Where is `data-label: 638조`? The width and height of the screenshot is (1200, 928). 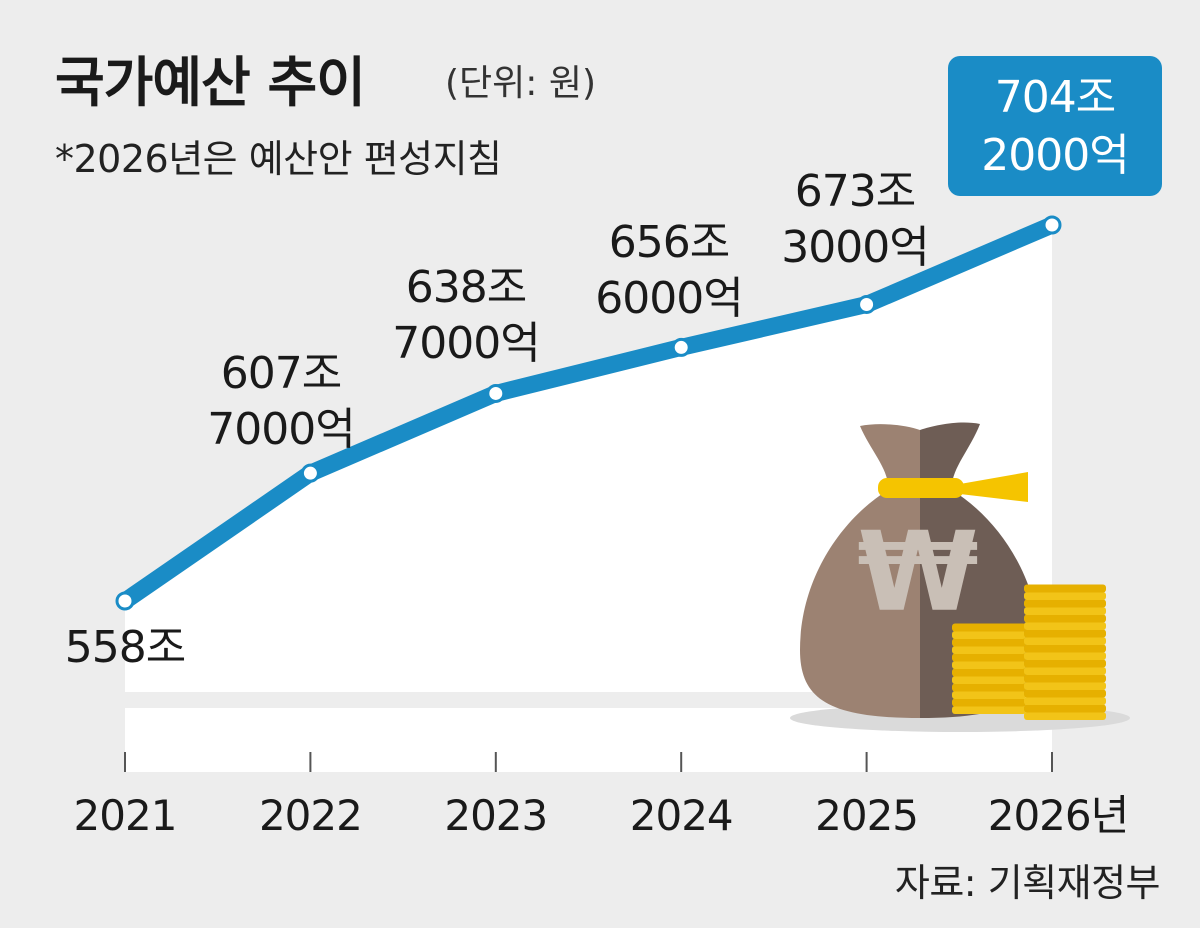 data-label: 638조 is located at coordinates (466, 287).